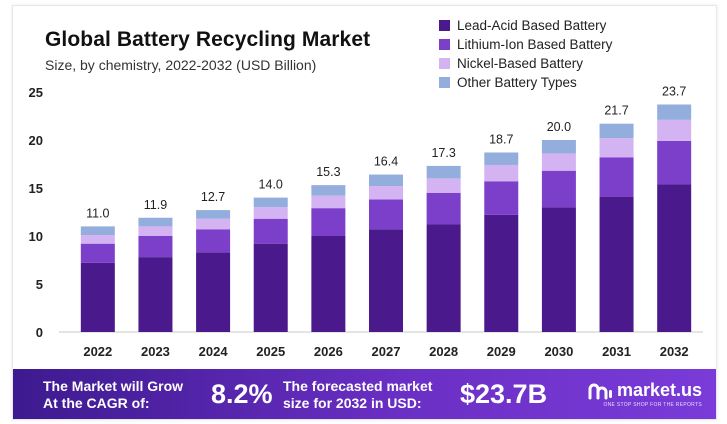 This screenshot has width=727, height=424. What do you see at coordinates (520, 63) in the screenshot?
I see `legend-label: Nickel-Based Battery` at bounding box center [520, 63].